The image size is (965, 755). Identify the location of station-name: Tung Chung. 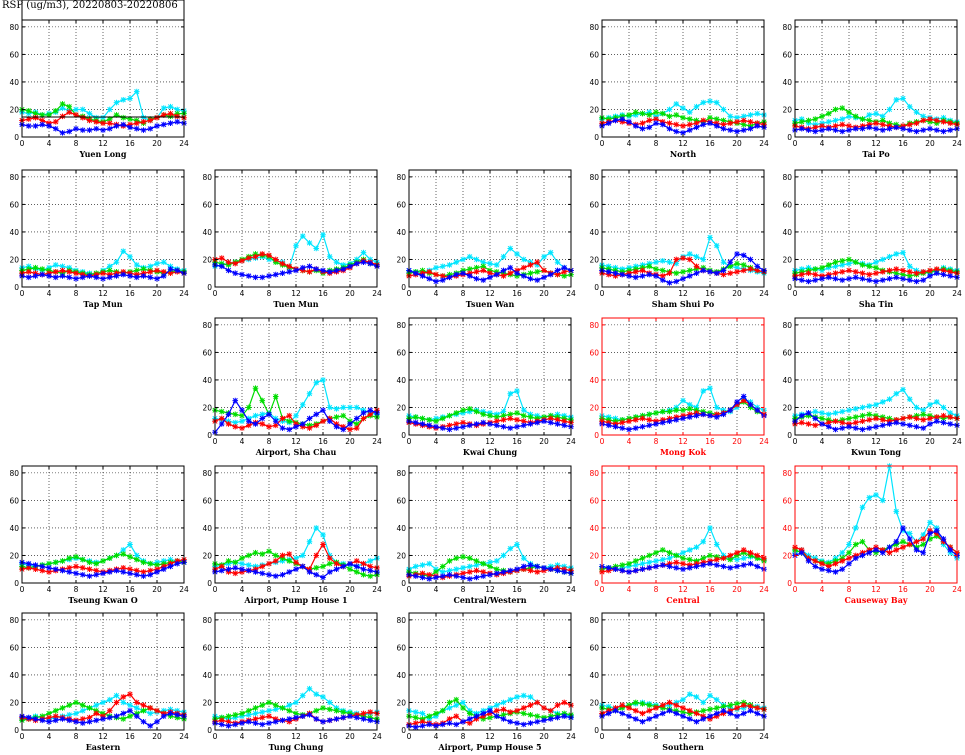
(296, 747).